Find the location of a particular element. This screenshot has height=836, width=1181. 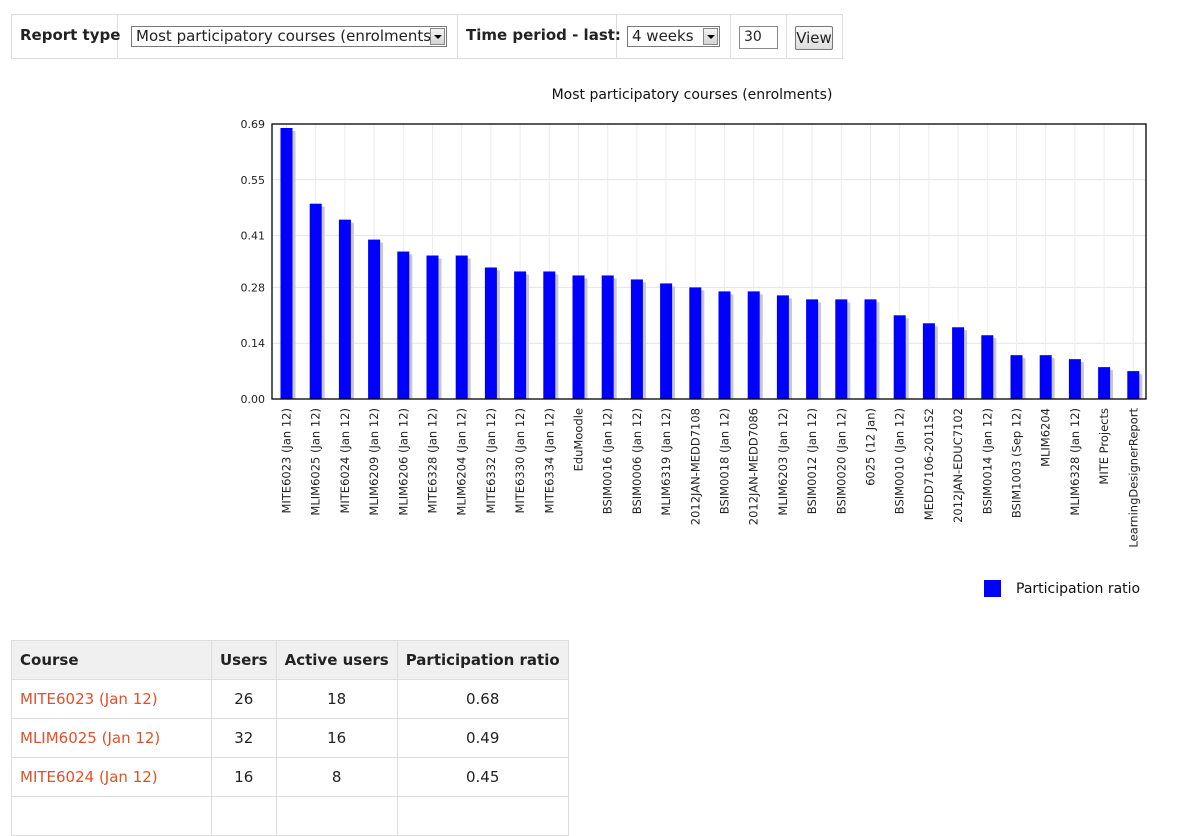

table-row-partial is located at coordinates (290, 816).